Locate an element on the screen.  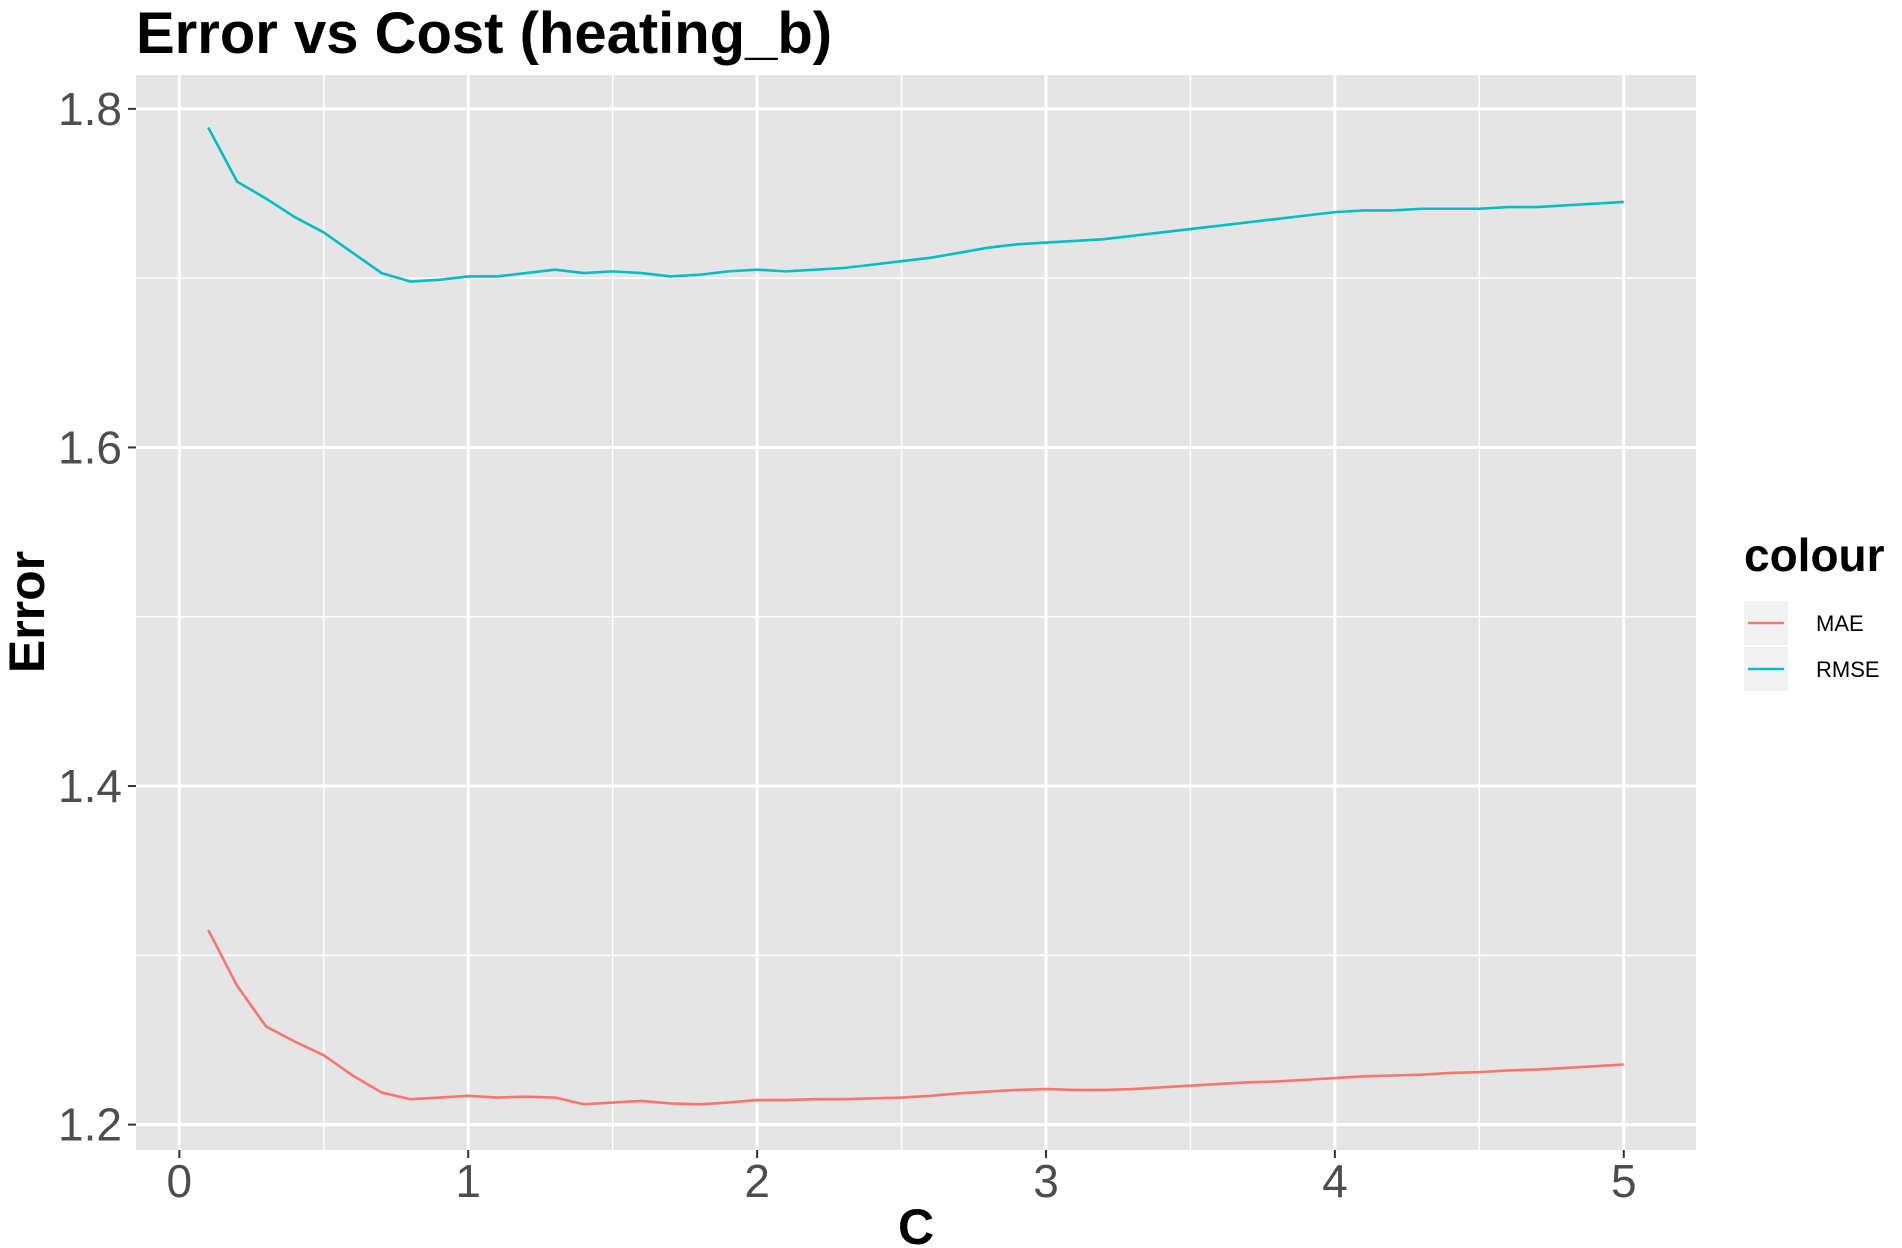
y-tick-label: 1.8 is located at coordinates (90, 109).